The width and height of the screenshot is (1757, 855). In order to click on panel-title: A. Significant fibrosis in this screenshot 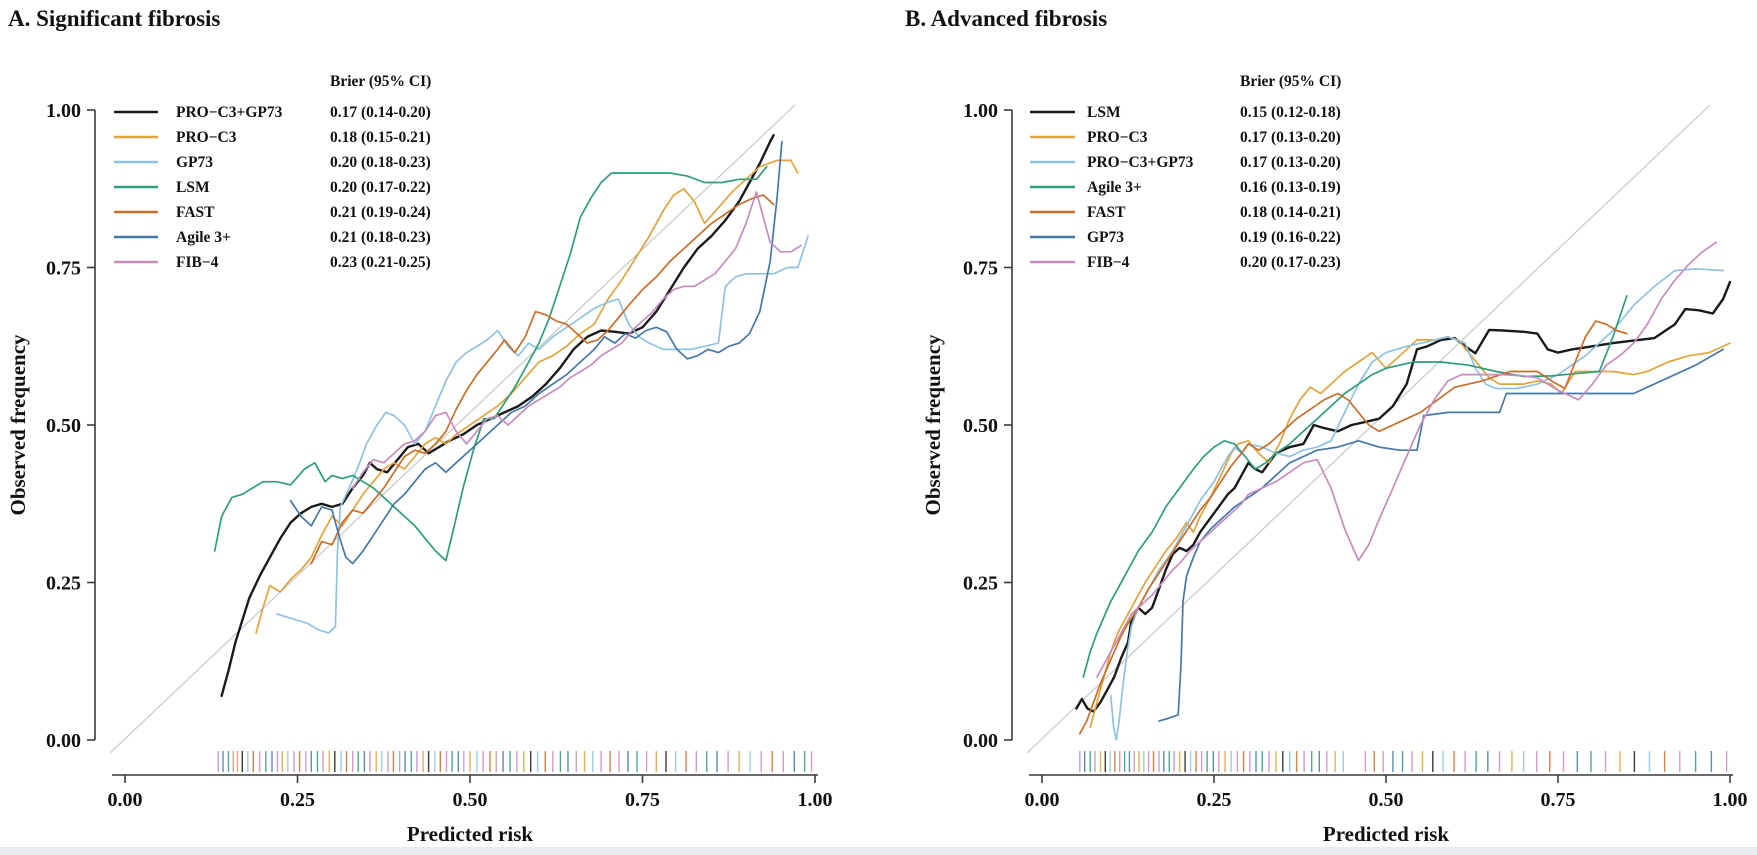, I will do `click(114, 18)`.